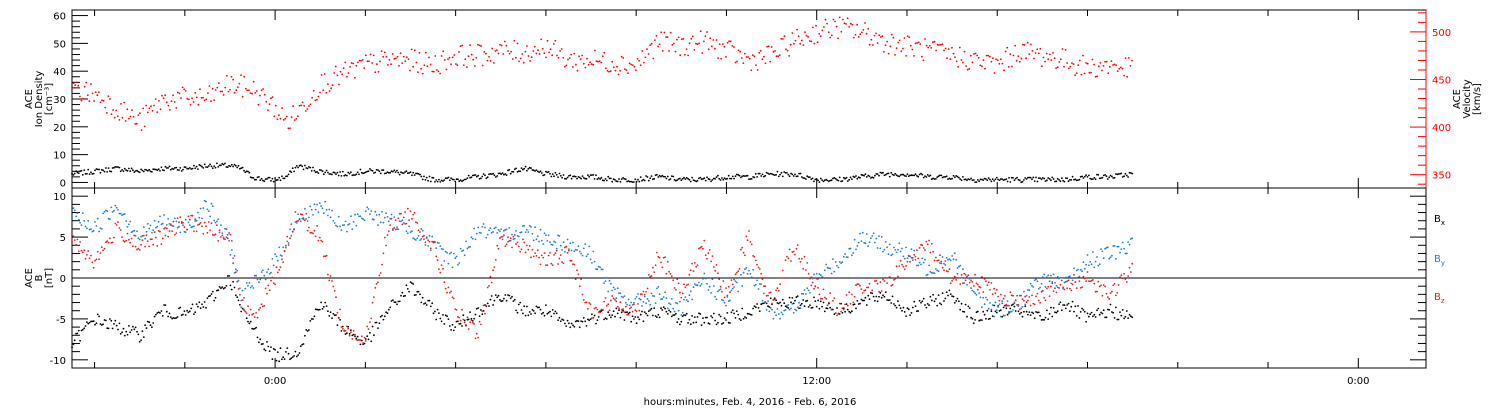 This screenshot has width=1500, height=410. What do you see at coordinates (816, 381) in the screenshot?
I see `time-tick-label: 12:00` at bounding box center [816, 381].